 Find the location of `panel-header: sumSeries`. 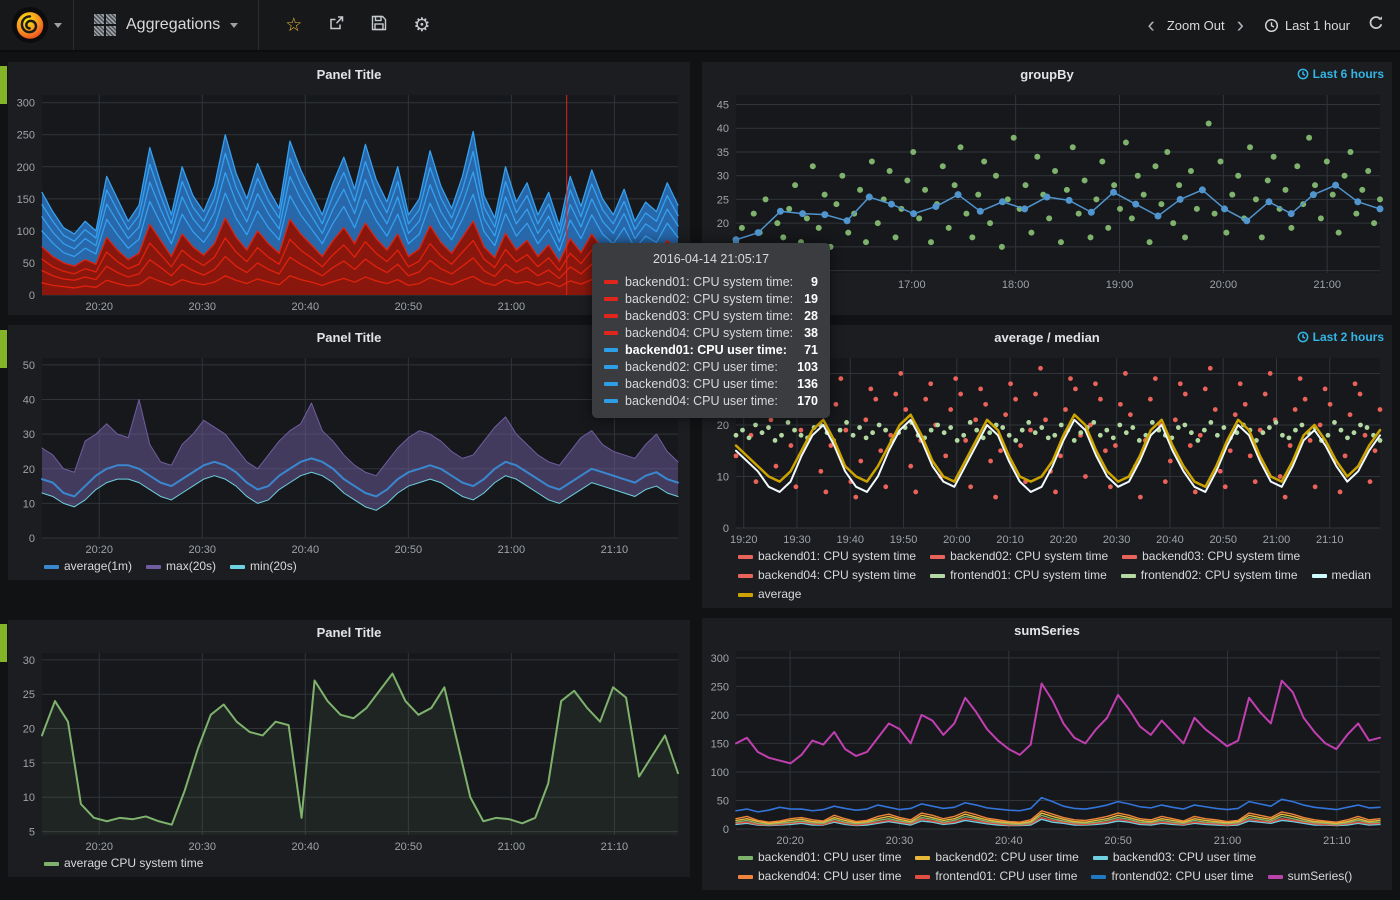

panel-header: sumSeries is located at coordinates (1047, 630).